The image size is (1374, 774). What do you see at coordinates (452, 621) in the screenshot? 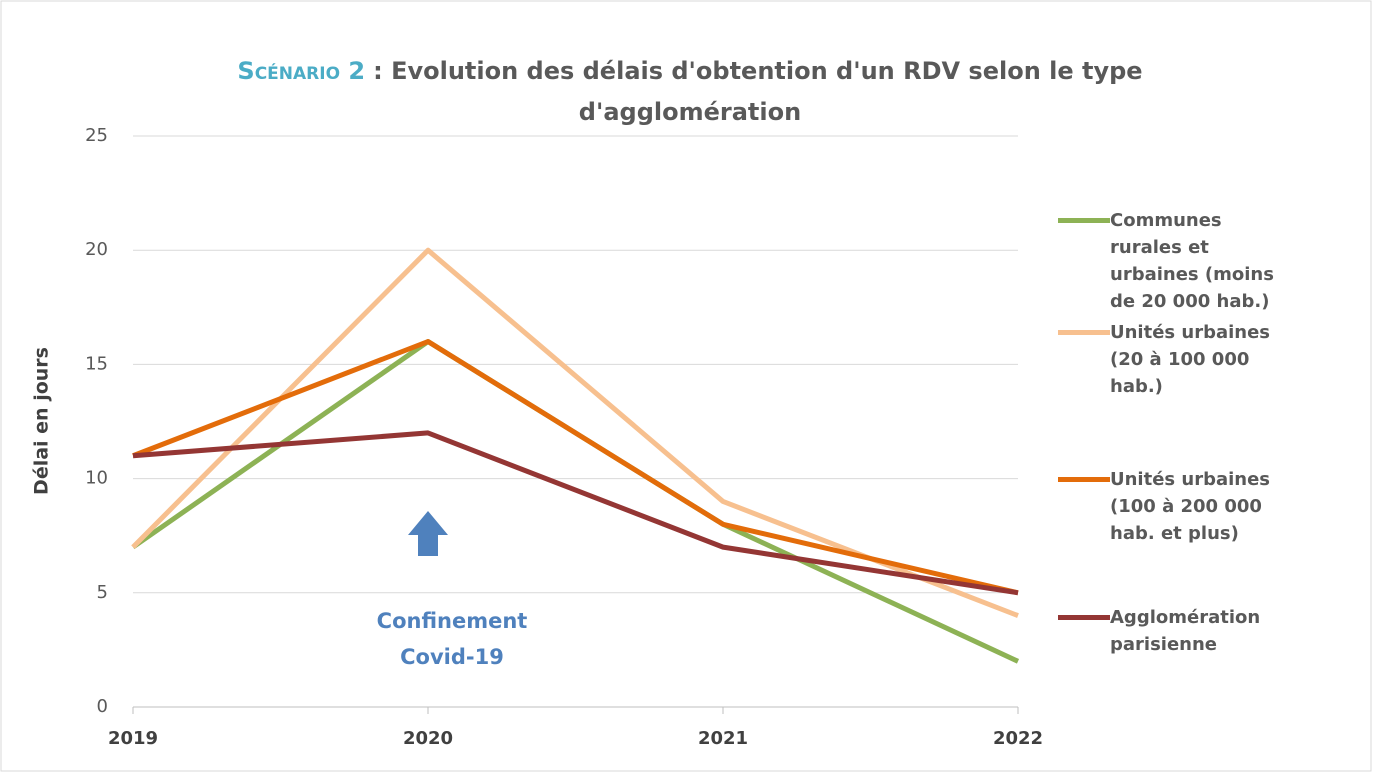
I see `annotation: Confinement` at bounding box center [452, 621].